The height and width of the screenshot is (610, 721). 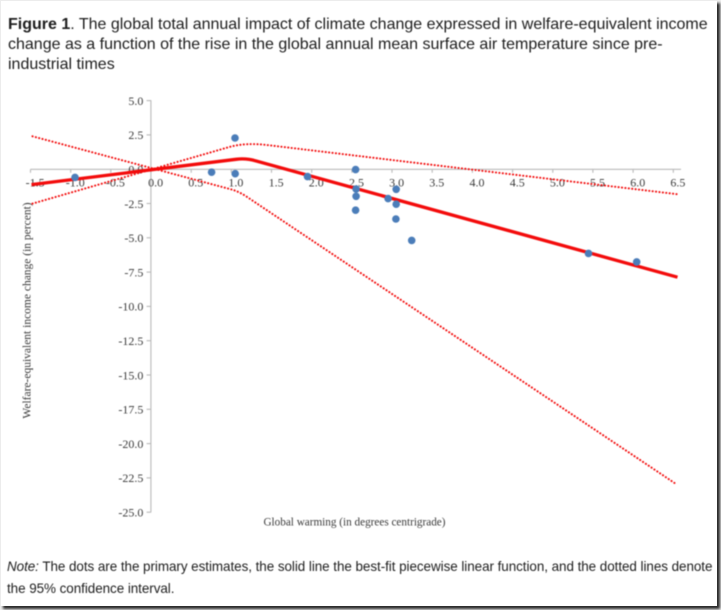 What do you see at coordinates (597, 183) in the screenshot?
I see `svg-text: 5.5` at bounding box center [597, 183].